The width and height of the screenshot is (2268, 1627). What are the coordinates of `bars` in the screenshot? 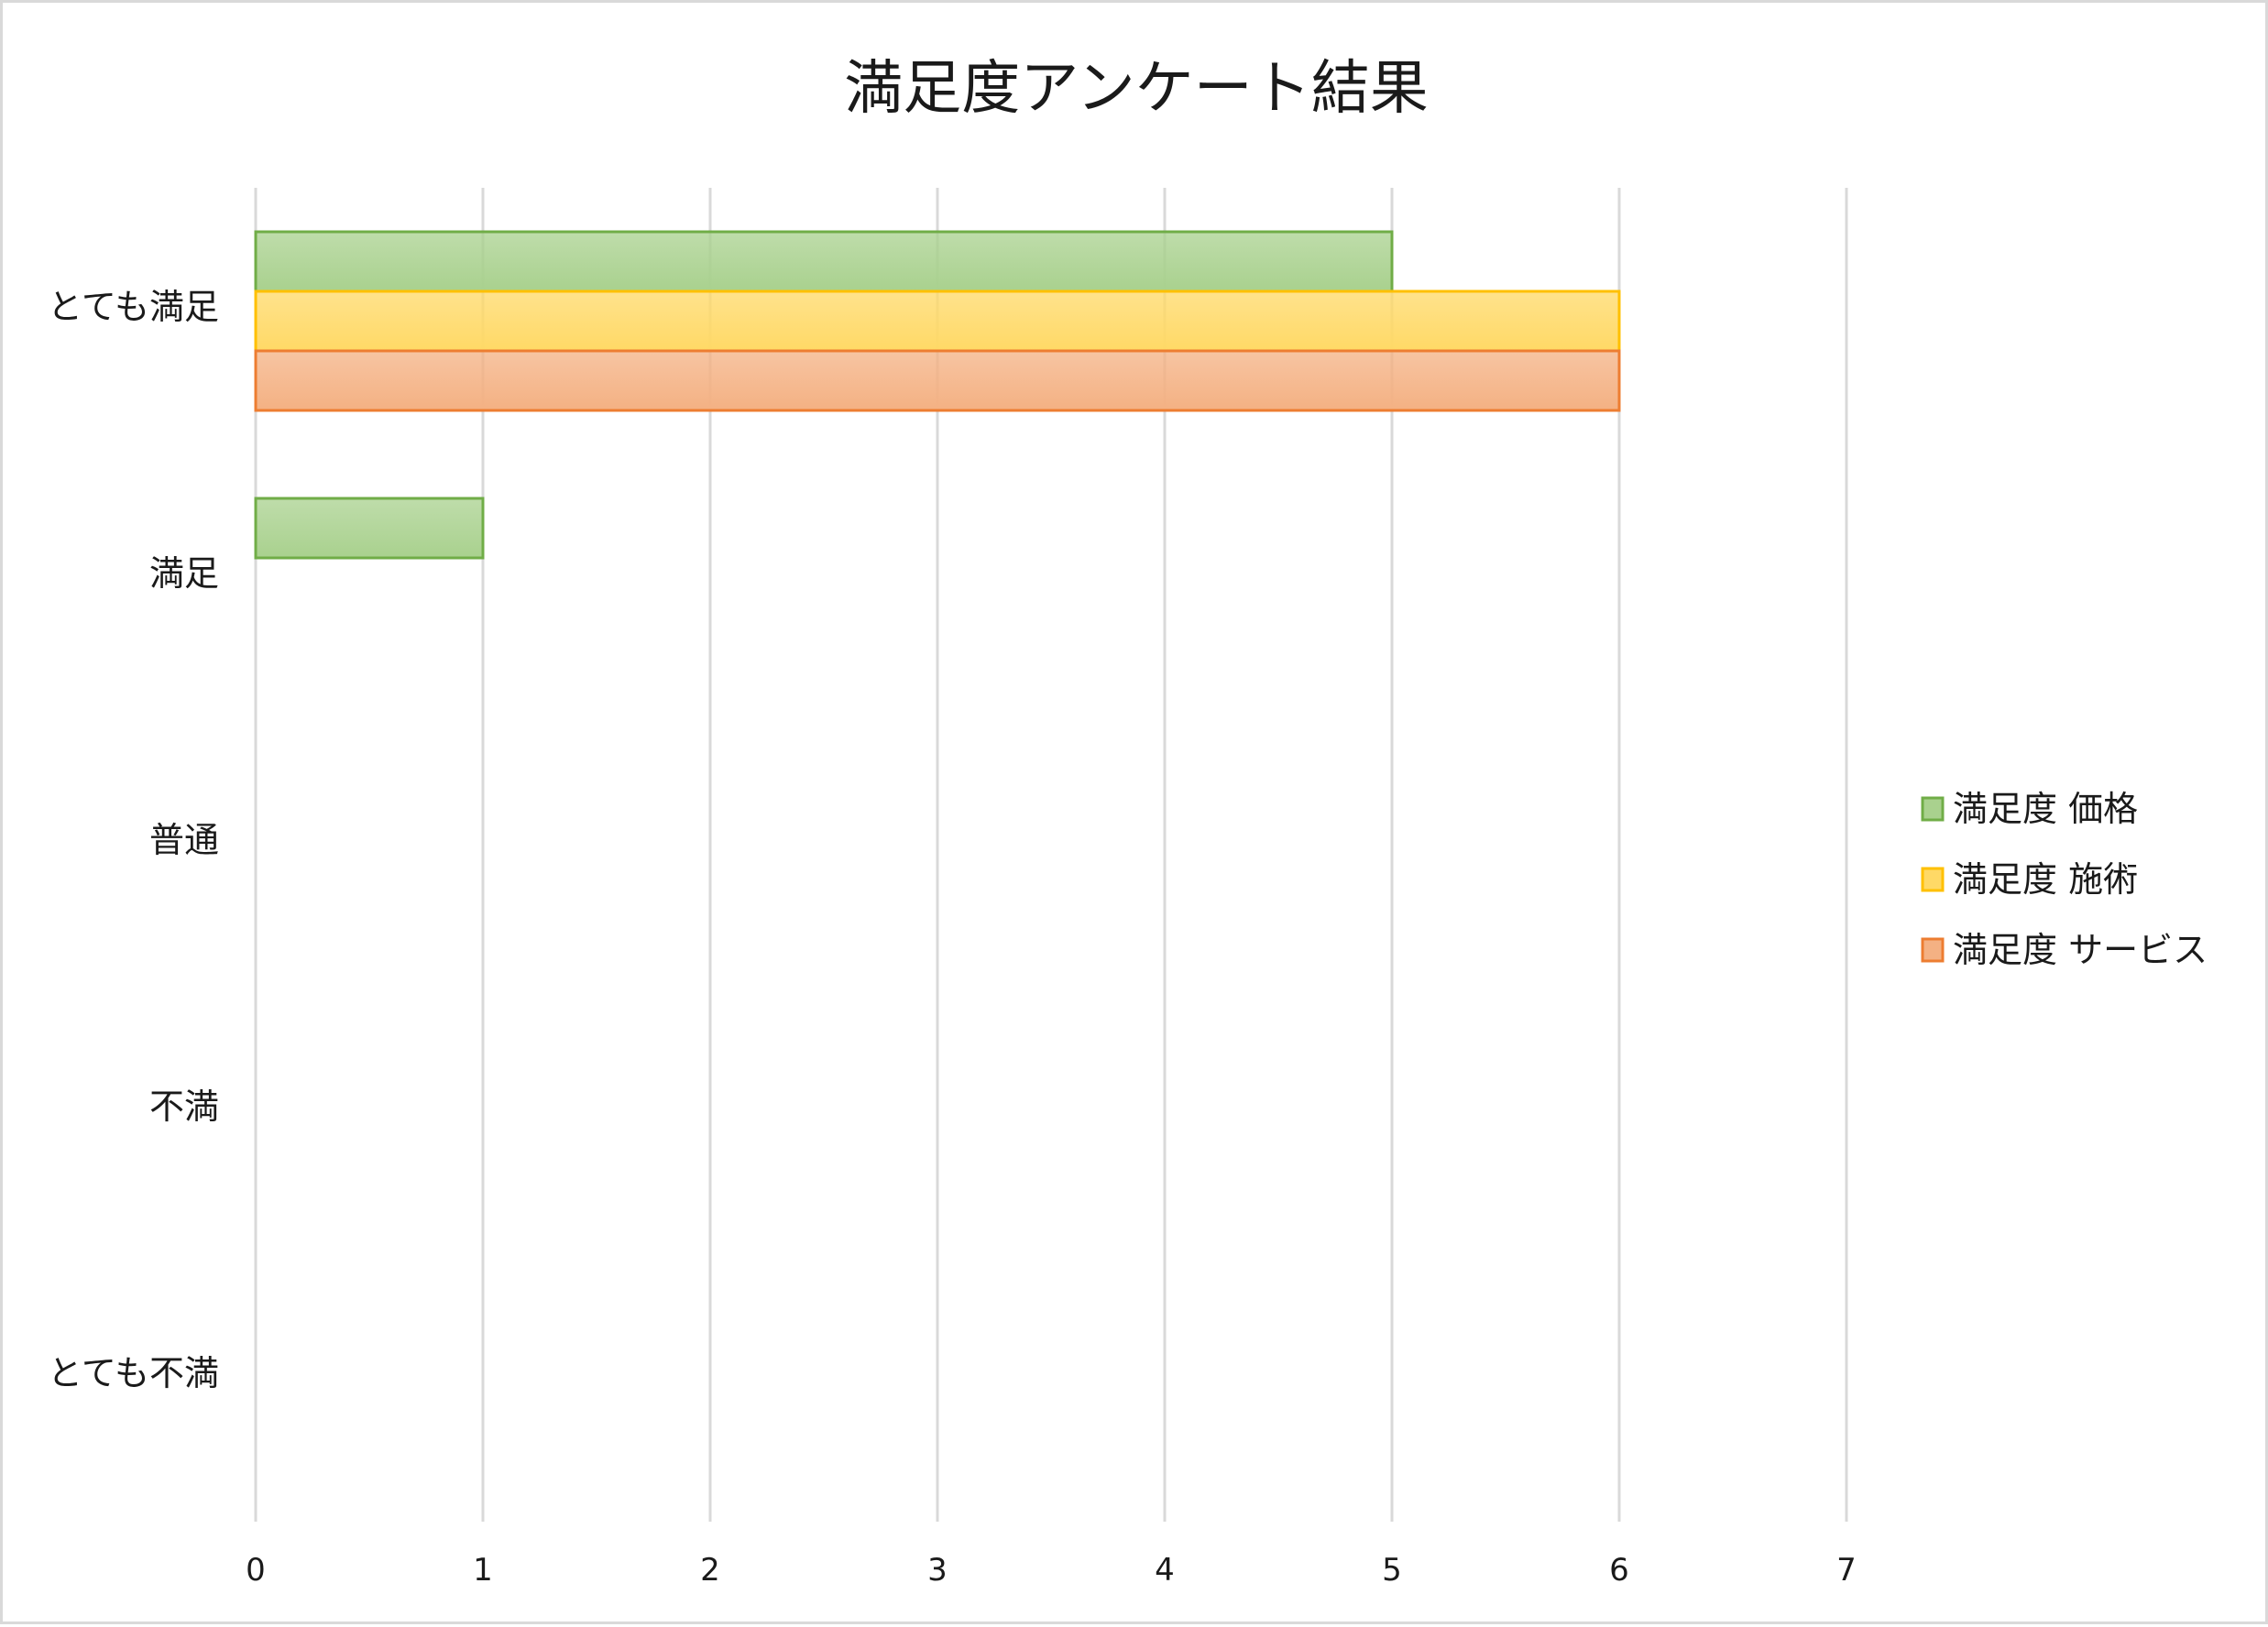 It's located at (937, 395).